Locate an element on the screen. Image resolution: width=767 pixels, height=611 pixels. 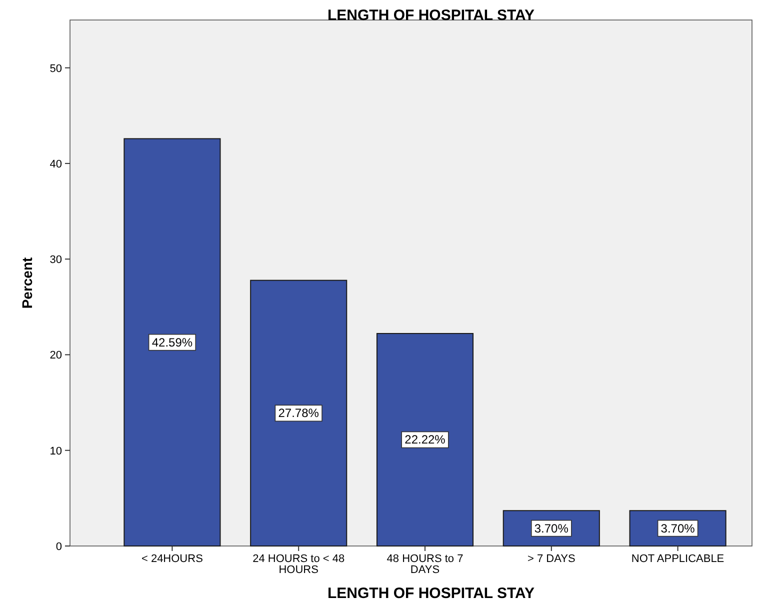
y-axis-title: Percent is located at coordinates (27, 282).